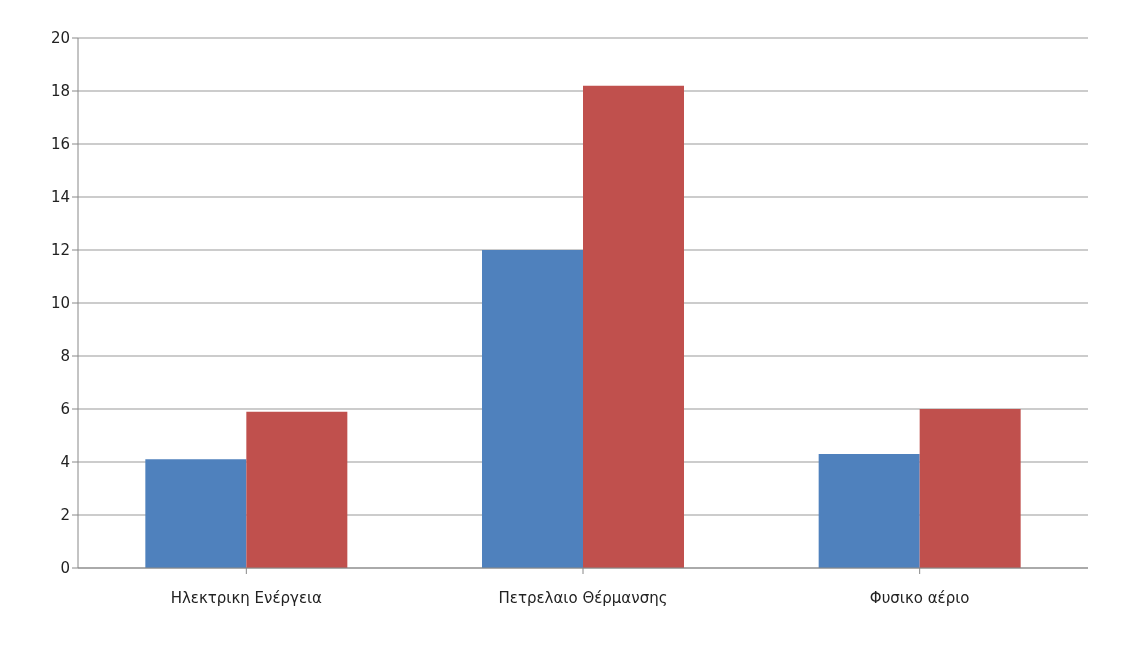 This screenshot has width=1121, height=657. Describe the element at coordinates (583, 597) in the screenshot. I see `x-tick-label: Πετρελαιο Θέρμανσης` at that location.